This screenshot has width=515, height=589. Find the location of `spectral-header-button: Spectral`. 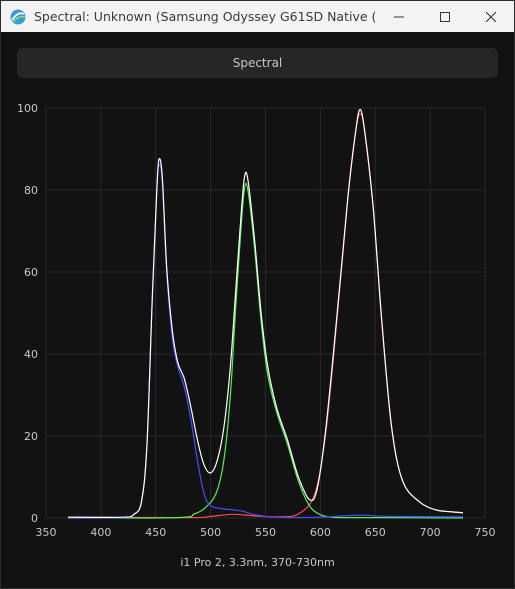

spectral-header-button: Spectral is located at coordinates (257, 63).